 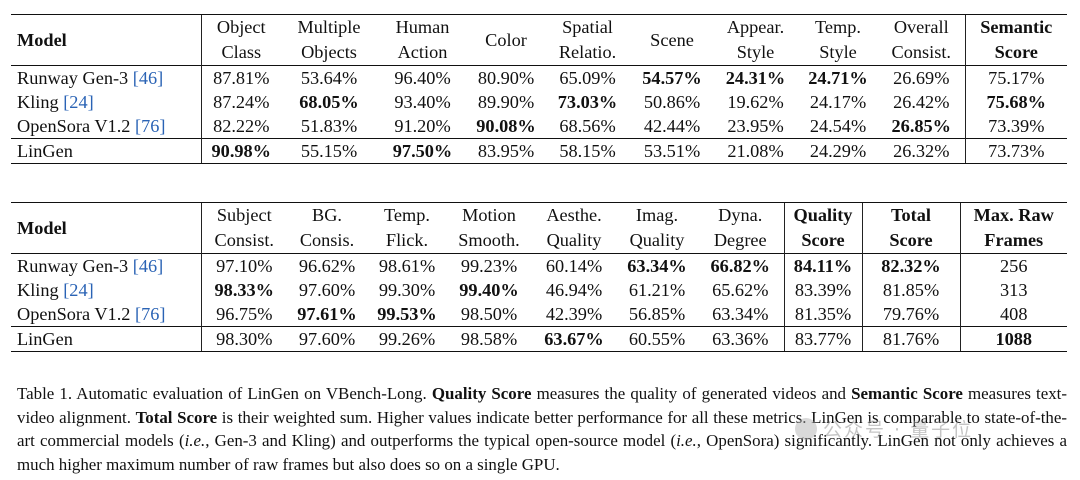 I want to click on value-cell: 84.11%, so click(x=822, y=265).